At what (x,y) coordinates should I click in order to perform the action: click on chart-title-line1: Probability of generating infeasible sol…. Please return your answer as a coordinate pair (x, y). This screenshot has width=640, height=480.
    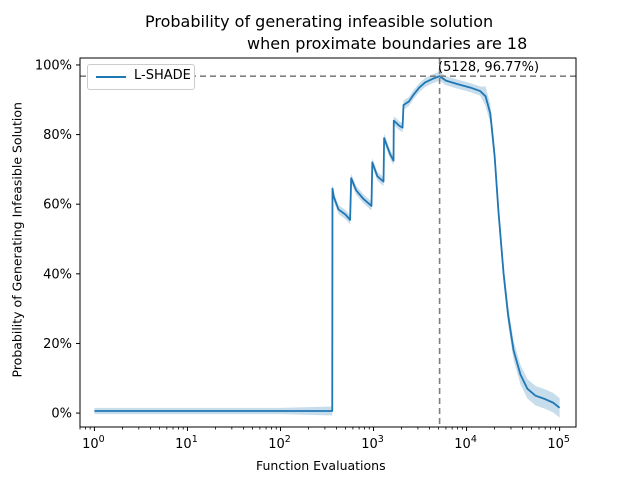
    Looking at the image, I should click on (319, 21).